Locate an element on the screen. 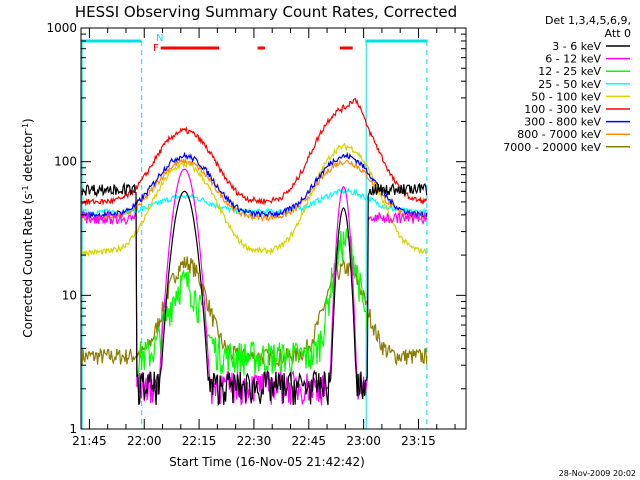 The width and height of the screenshot is (640, 480). legend-entry-label: 100 - 300 keV is located at coordinates (562, 109).